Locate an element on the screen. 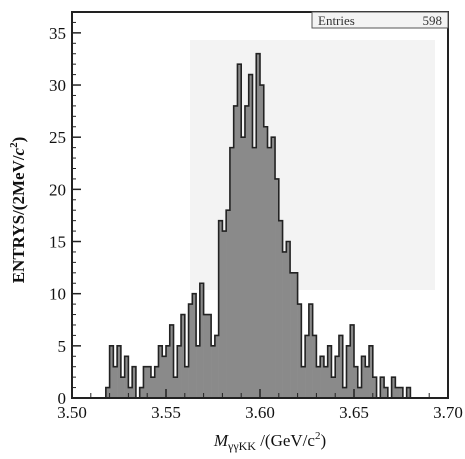 This screenshot has height=459, width=465. y-tick-label: 20 is located at coordinates (57, 189).